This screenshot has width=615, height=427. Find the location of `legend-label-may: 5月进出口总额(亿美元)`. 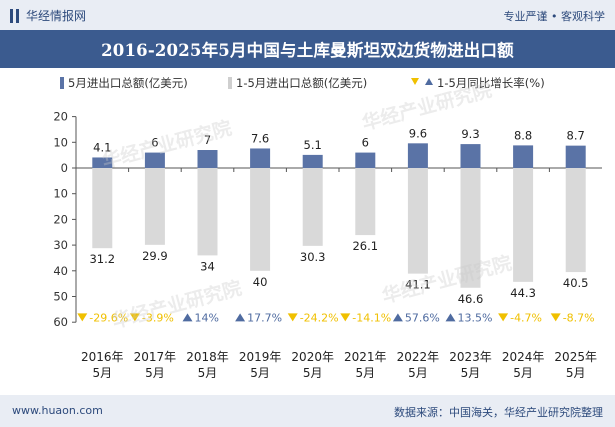

legend-label-may: 5月进出口总额(亿美元) is located at coordinates (128, 83).